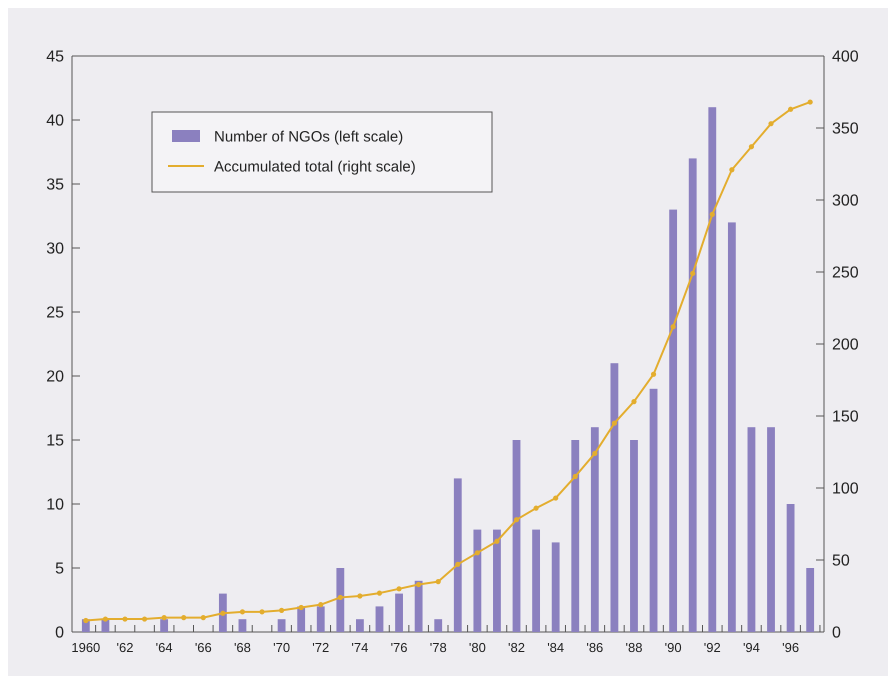 The width and height of the screenshot is (896, 684). Describe the element at coordinates (59, 633) in the screenshot. I see `y-tick-label: 0` at that location.